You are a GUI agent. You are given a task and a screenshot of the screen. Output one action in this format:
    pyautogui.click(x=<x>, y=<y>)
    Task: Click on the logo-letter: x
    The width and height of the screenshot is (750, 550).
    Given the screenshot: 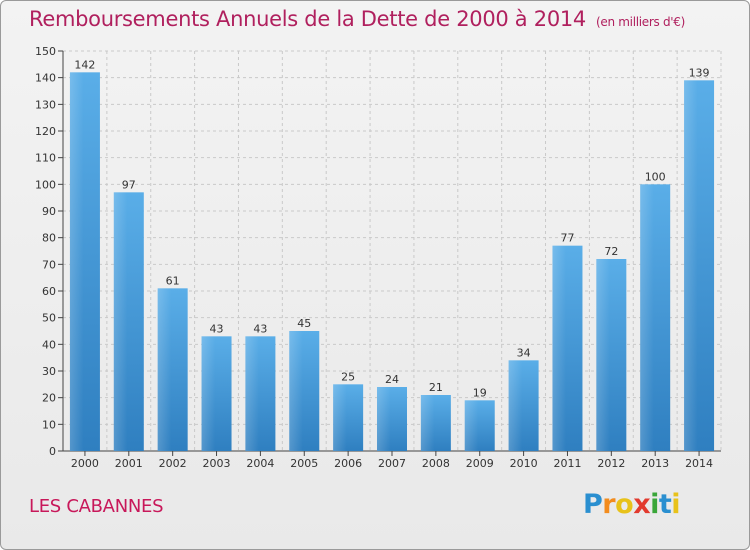 What is the action you would take?
    pyautogui.click(x=642, y=504)
    